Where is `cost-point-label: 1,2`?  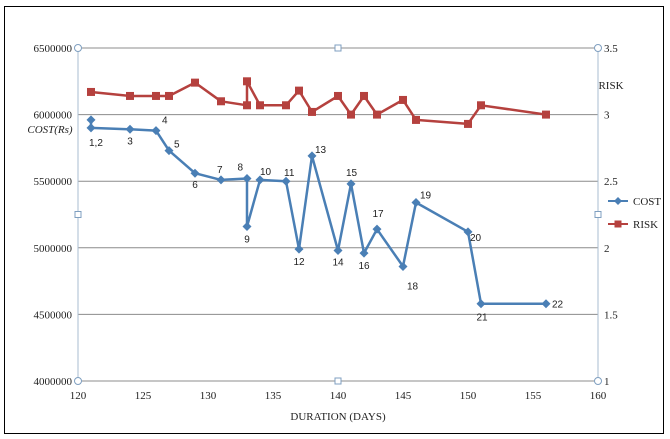 cost-point-label: 1,2 is located at coordinates (96, 143).